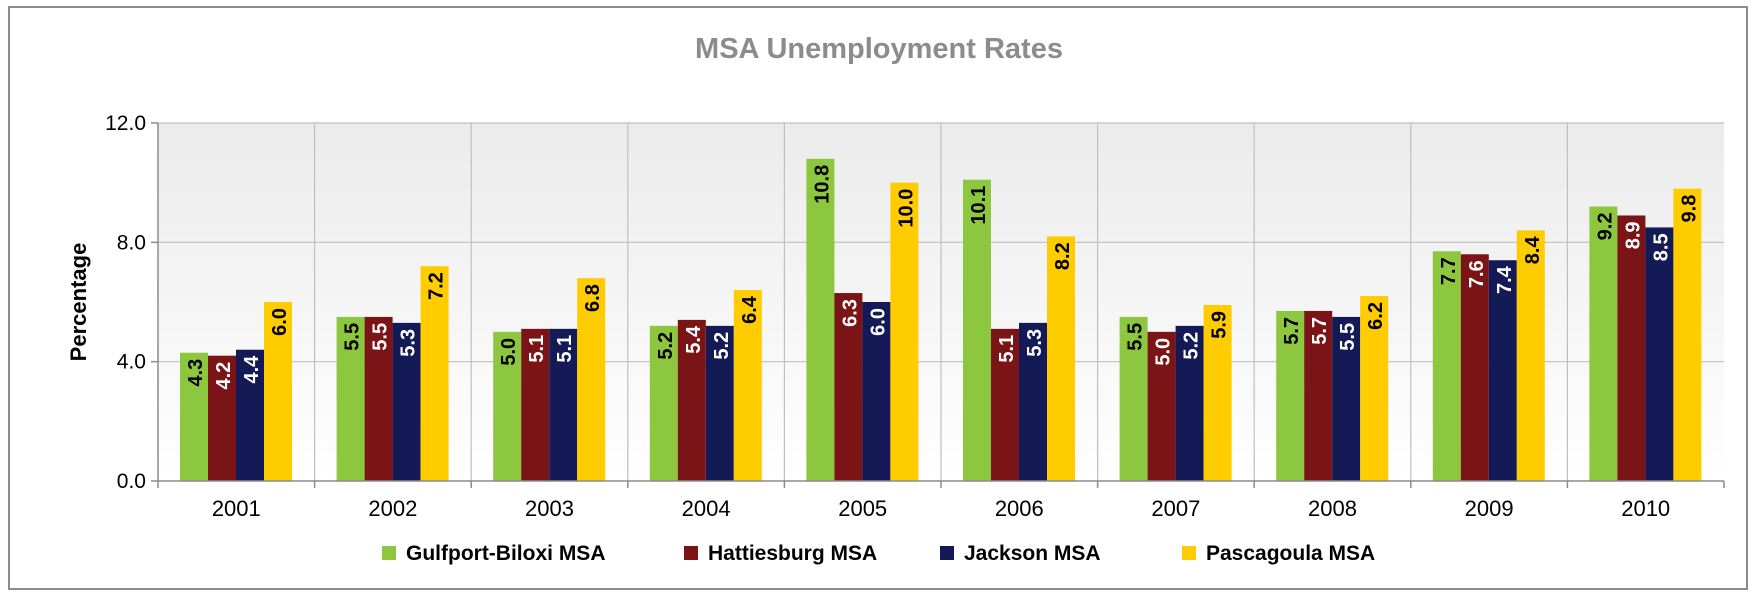  I want to click on y-axis-label: Percentage, so click(78, 302).